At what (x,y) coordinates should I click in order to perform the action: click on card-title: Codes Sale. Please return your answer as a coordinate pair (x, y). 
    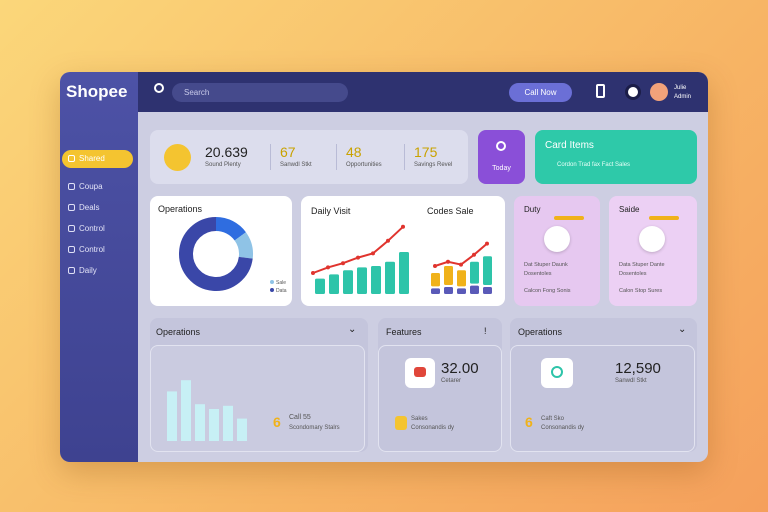
    Looking at the image, I should click on (450, 211).